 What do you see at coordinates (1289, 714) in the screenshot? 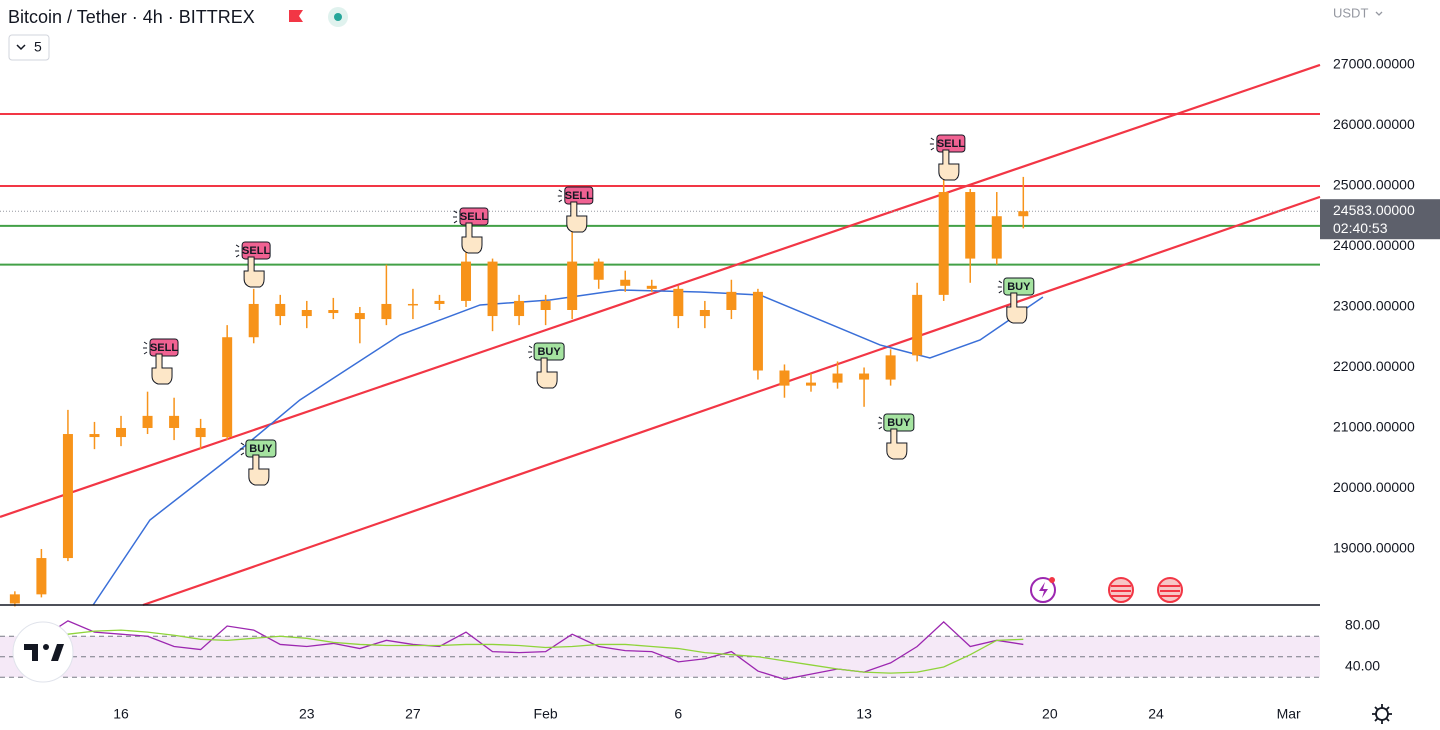
I see `x-tick-label: Mar` at bounding box center [1289, 714].